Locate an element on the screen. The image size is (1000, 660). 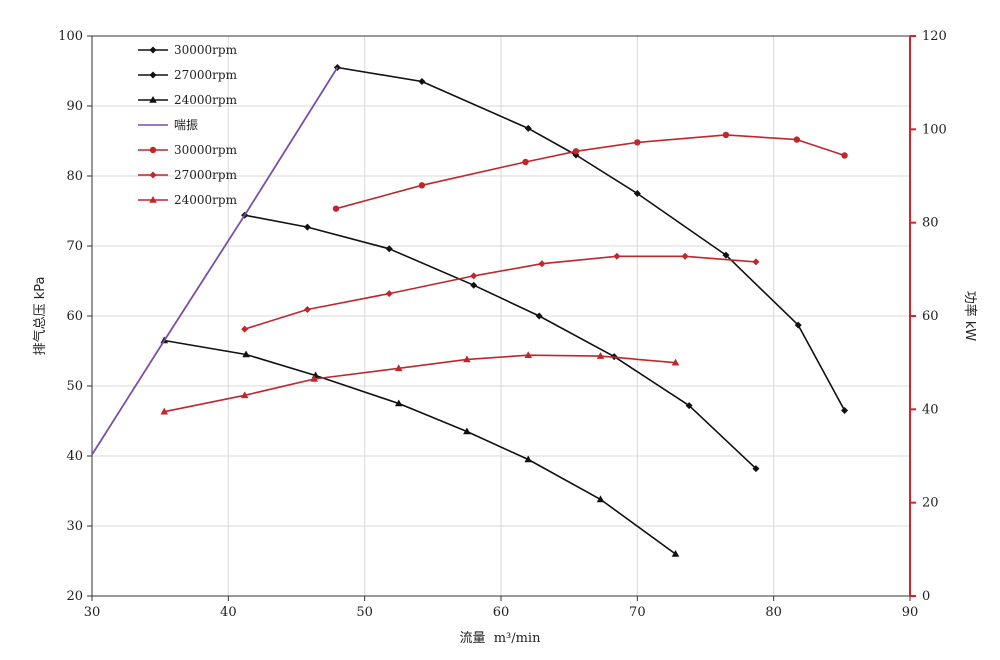
y-right-tick-label: 120 is located at coordinates (934, 36).